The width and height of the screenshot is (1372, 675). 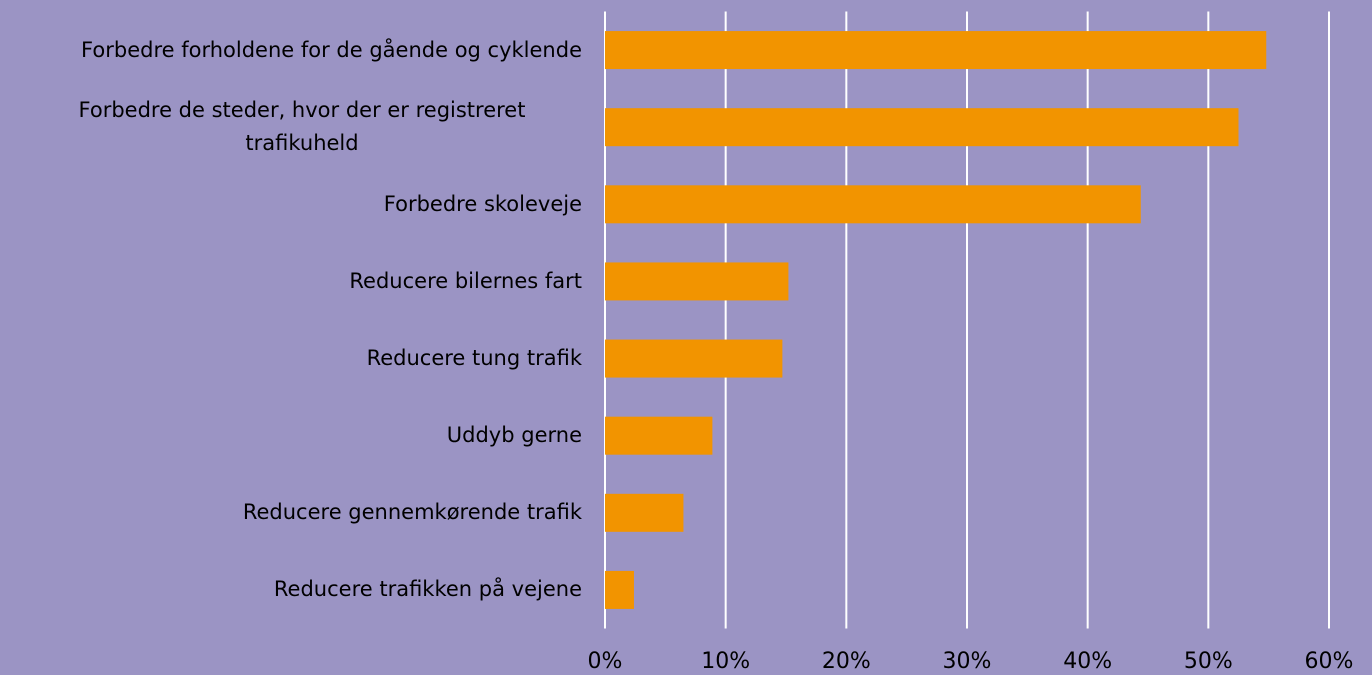 What do you see at coordinates (846, 661) in the screenshot?
I see `x-tick-label: 20%` at bounding box center [846, 661].